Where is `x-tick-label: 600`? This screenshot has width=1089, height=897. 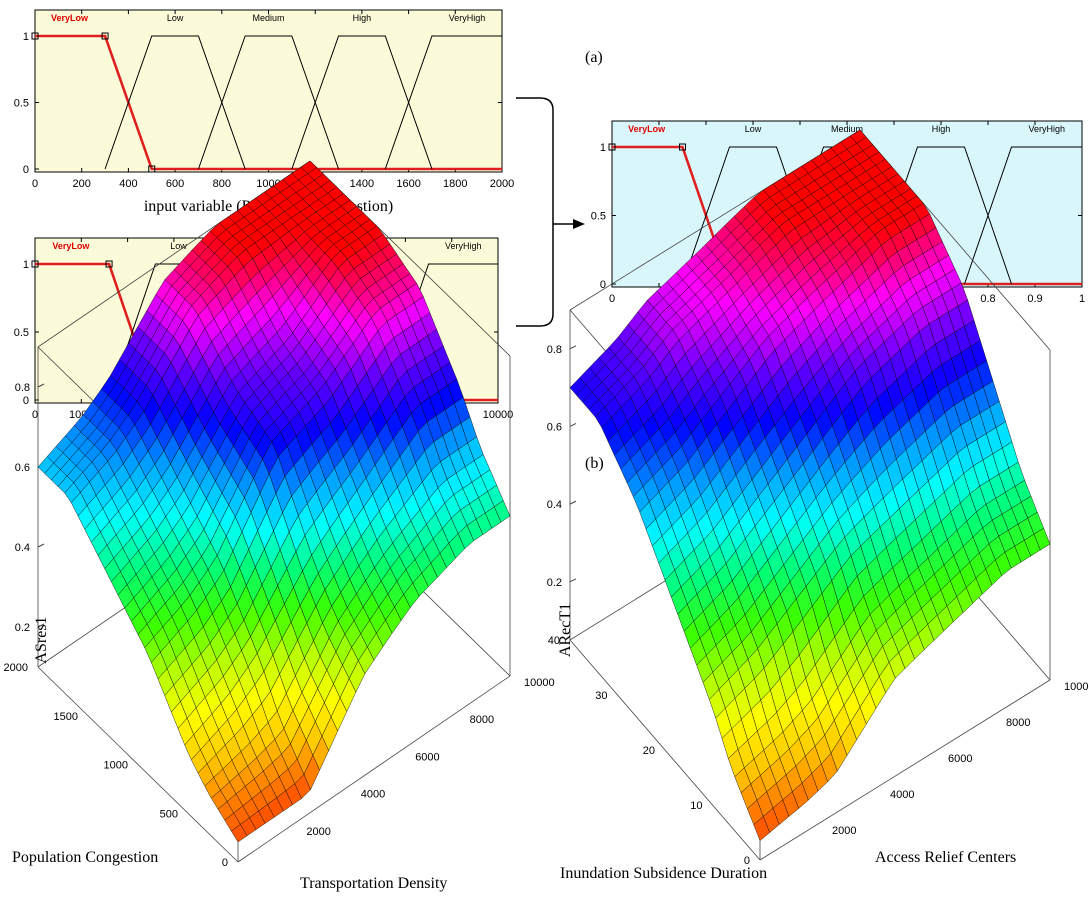
x-tick-label: 600 is located at coordinates (175, 184).